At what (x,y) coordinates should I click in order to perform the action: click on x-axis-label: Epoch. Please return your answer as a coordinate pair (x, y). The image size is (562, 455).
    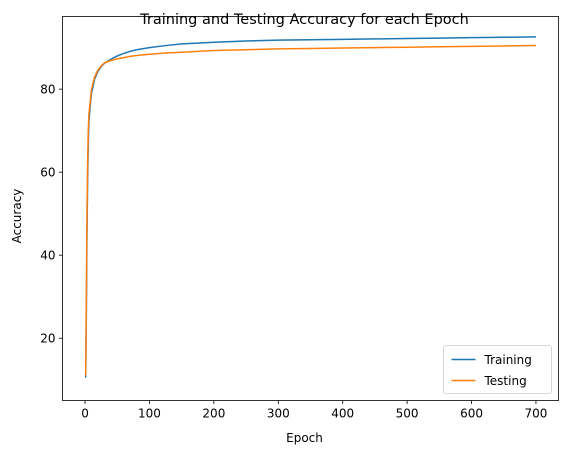
    Looking at the image, I should click on (304, 438).